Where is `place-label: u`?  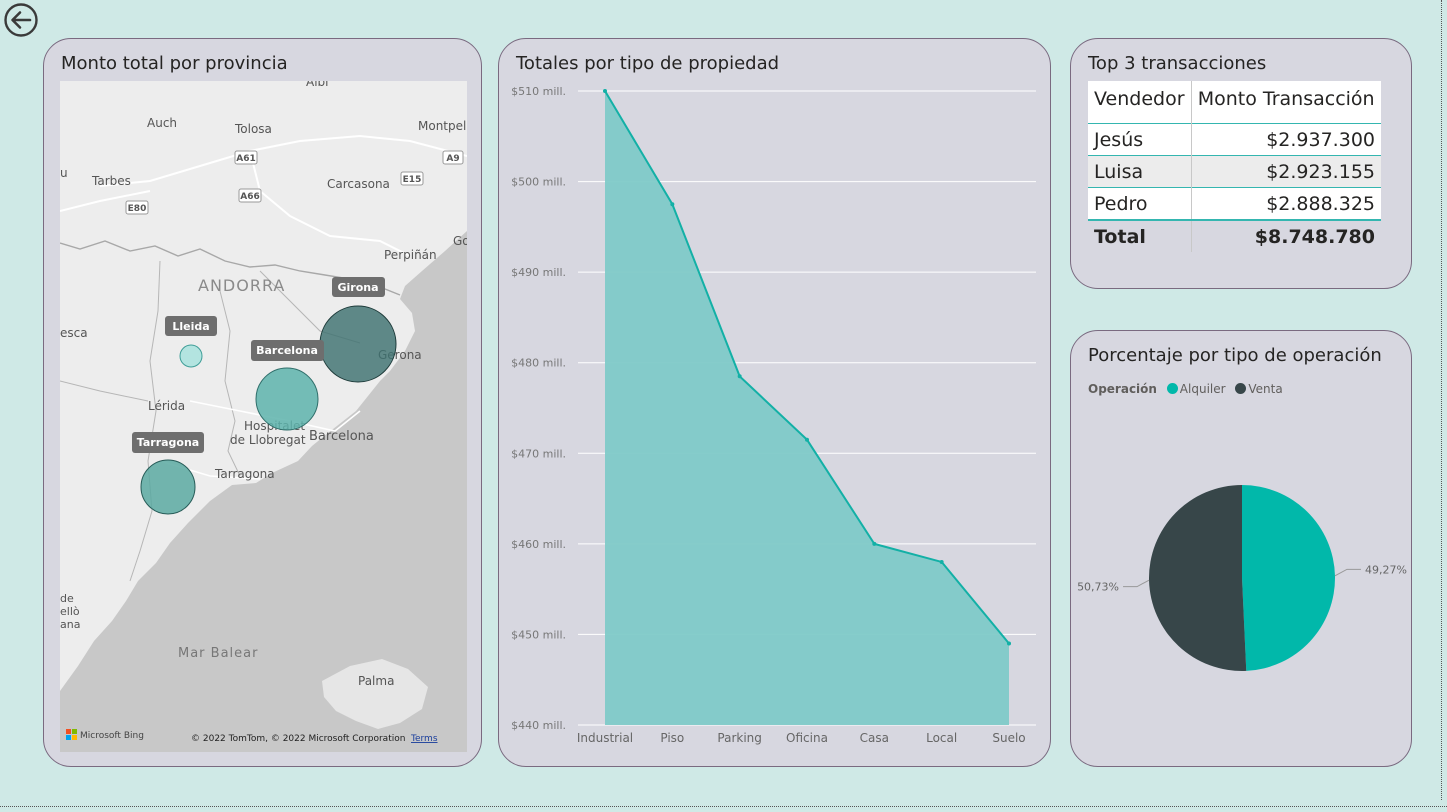
place-label: u is located at coordinates (64, 173).